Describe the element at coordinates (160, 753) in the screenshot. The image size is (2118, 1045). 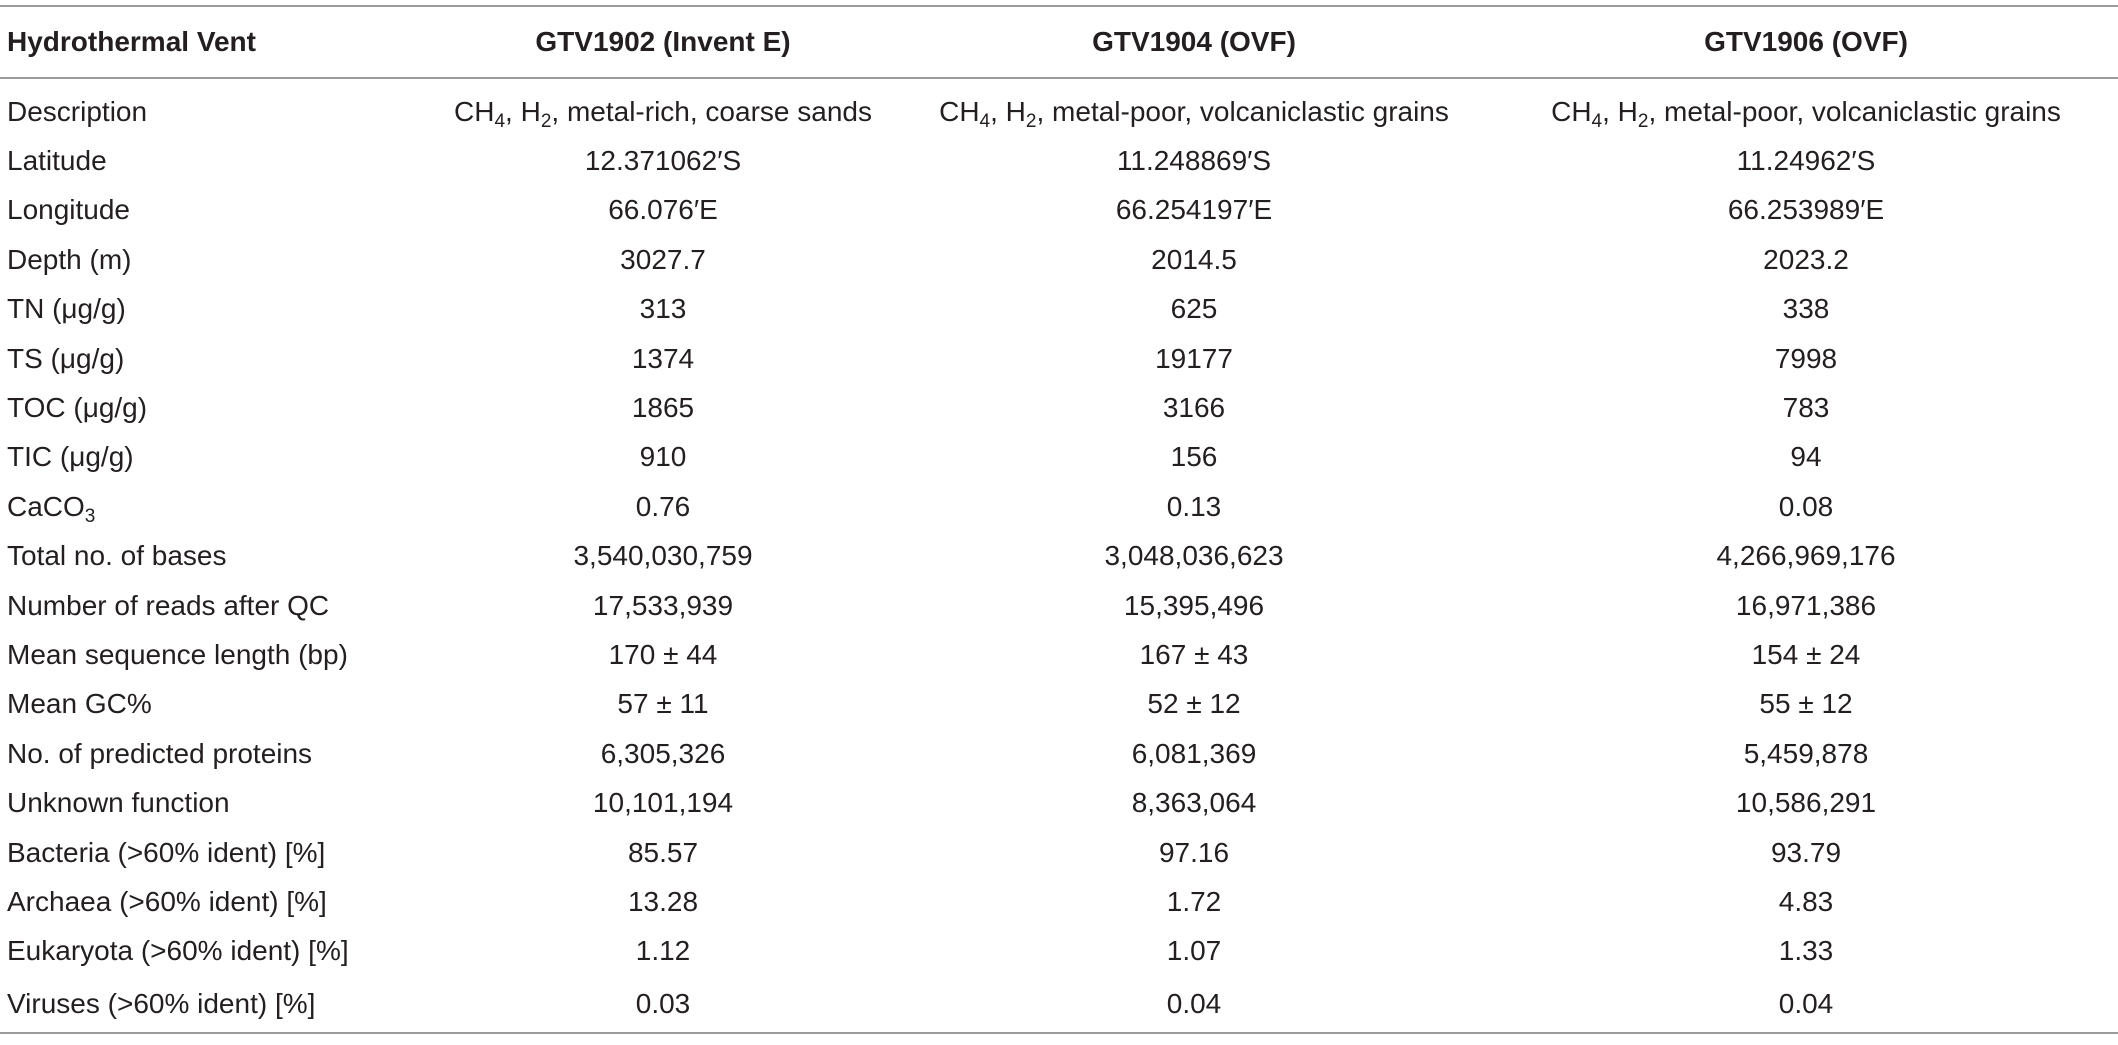
I see `row-label: No. of predicted proteins` at that location.